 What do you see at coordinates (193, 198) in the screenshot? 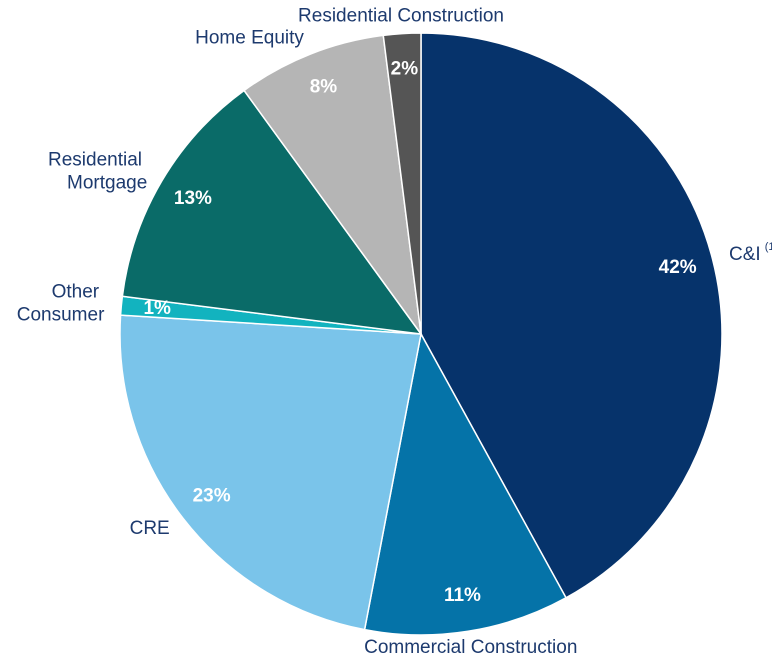
I see `value-label: 13%` at bounding box center [193, 198].